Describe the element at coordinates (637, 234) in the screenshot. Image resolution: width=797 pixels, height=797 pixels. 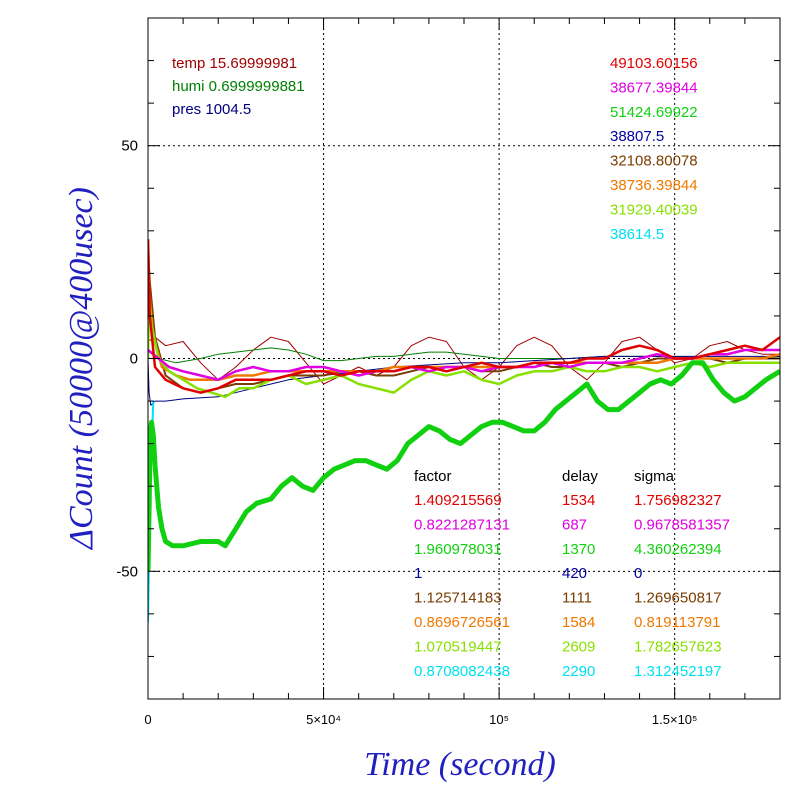
I see `baseline-value: 38614.5` at that location.